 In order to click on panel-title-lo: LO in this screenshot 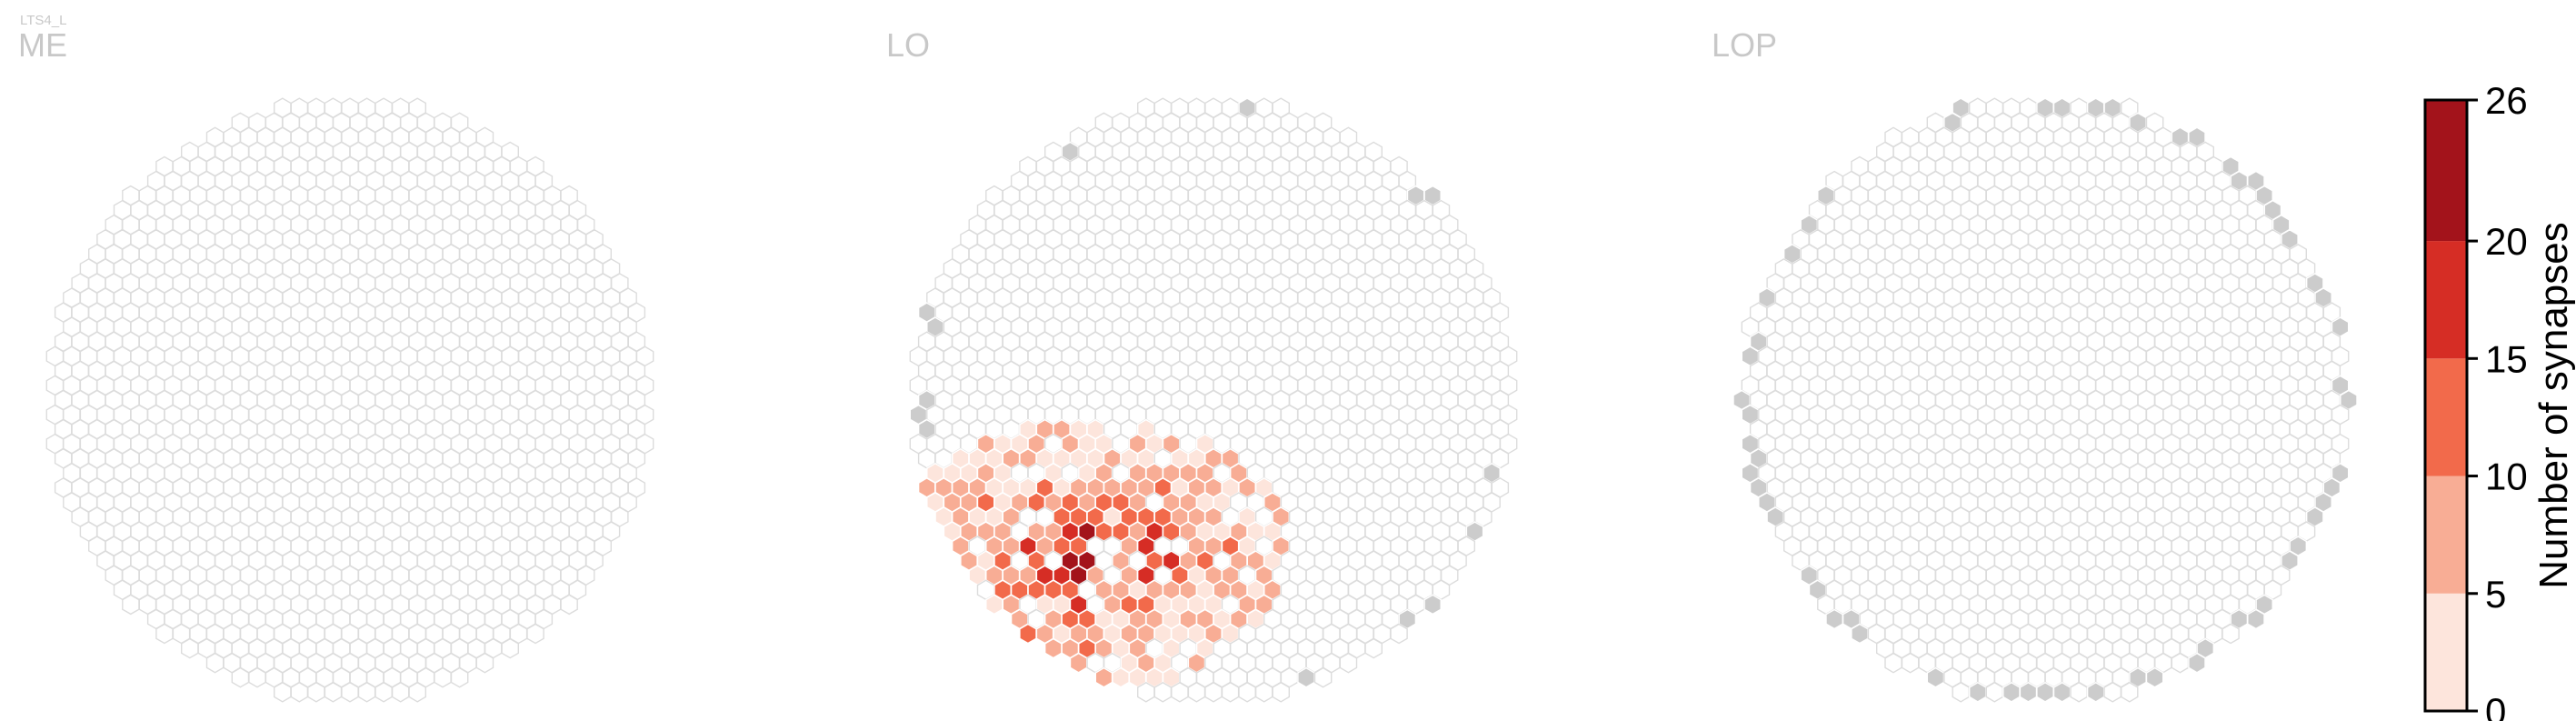, I will do `click(908, 45)`.